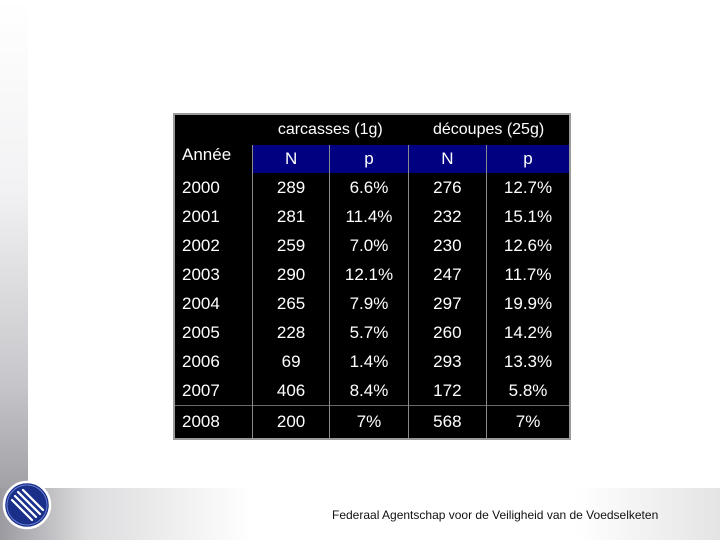  What do you see at coordinates (447, 332) in the screenshot?
I see `decoupes-n-cell: 260` at bounding box center [447, 332].